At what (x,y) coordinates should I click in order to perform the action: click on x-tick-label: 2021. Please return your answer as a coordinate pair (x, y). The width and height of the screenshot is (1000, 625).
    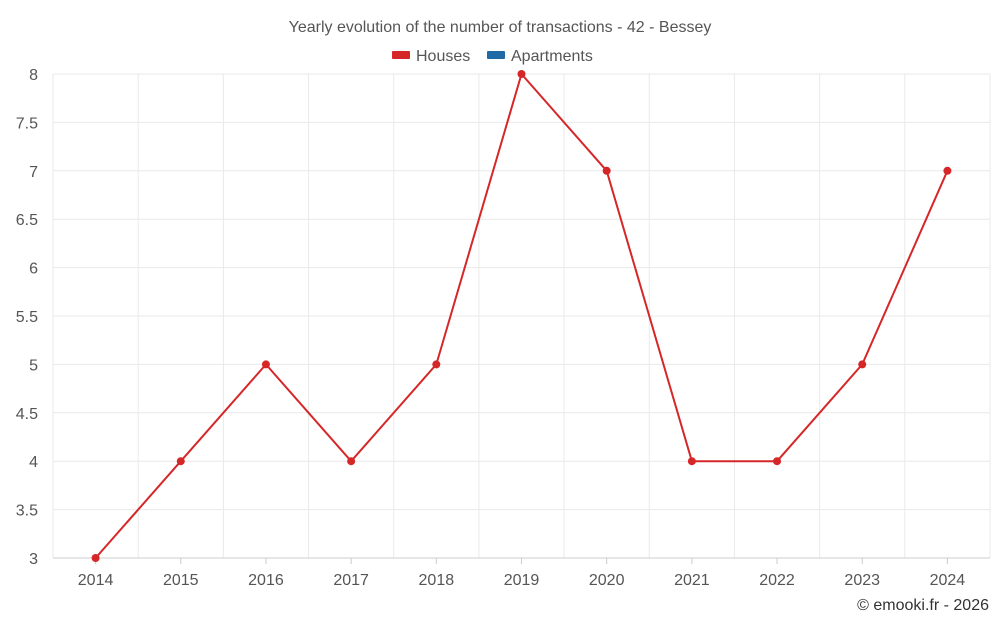
    Looking at the image, I should click on (692, 580).